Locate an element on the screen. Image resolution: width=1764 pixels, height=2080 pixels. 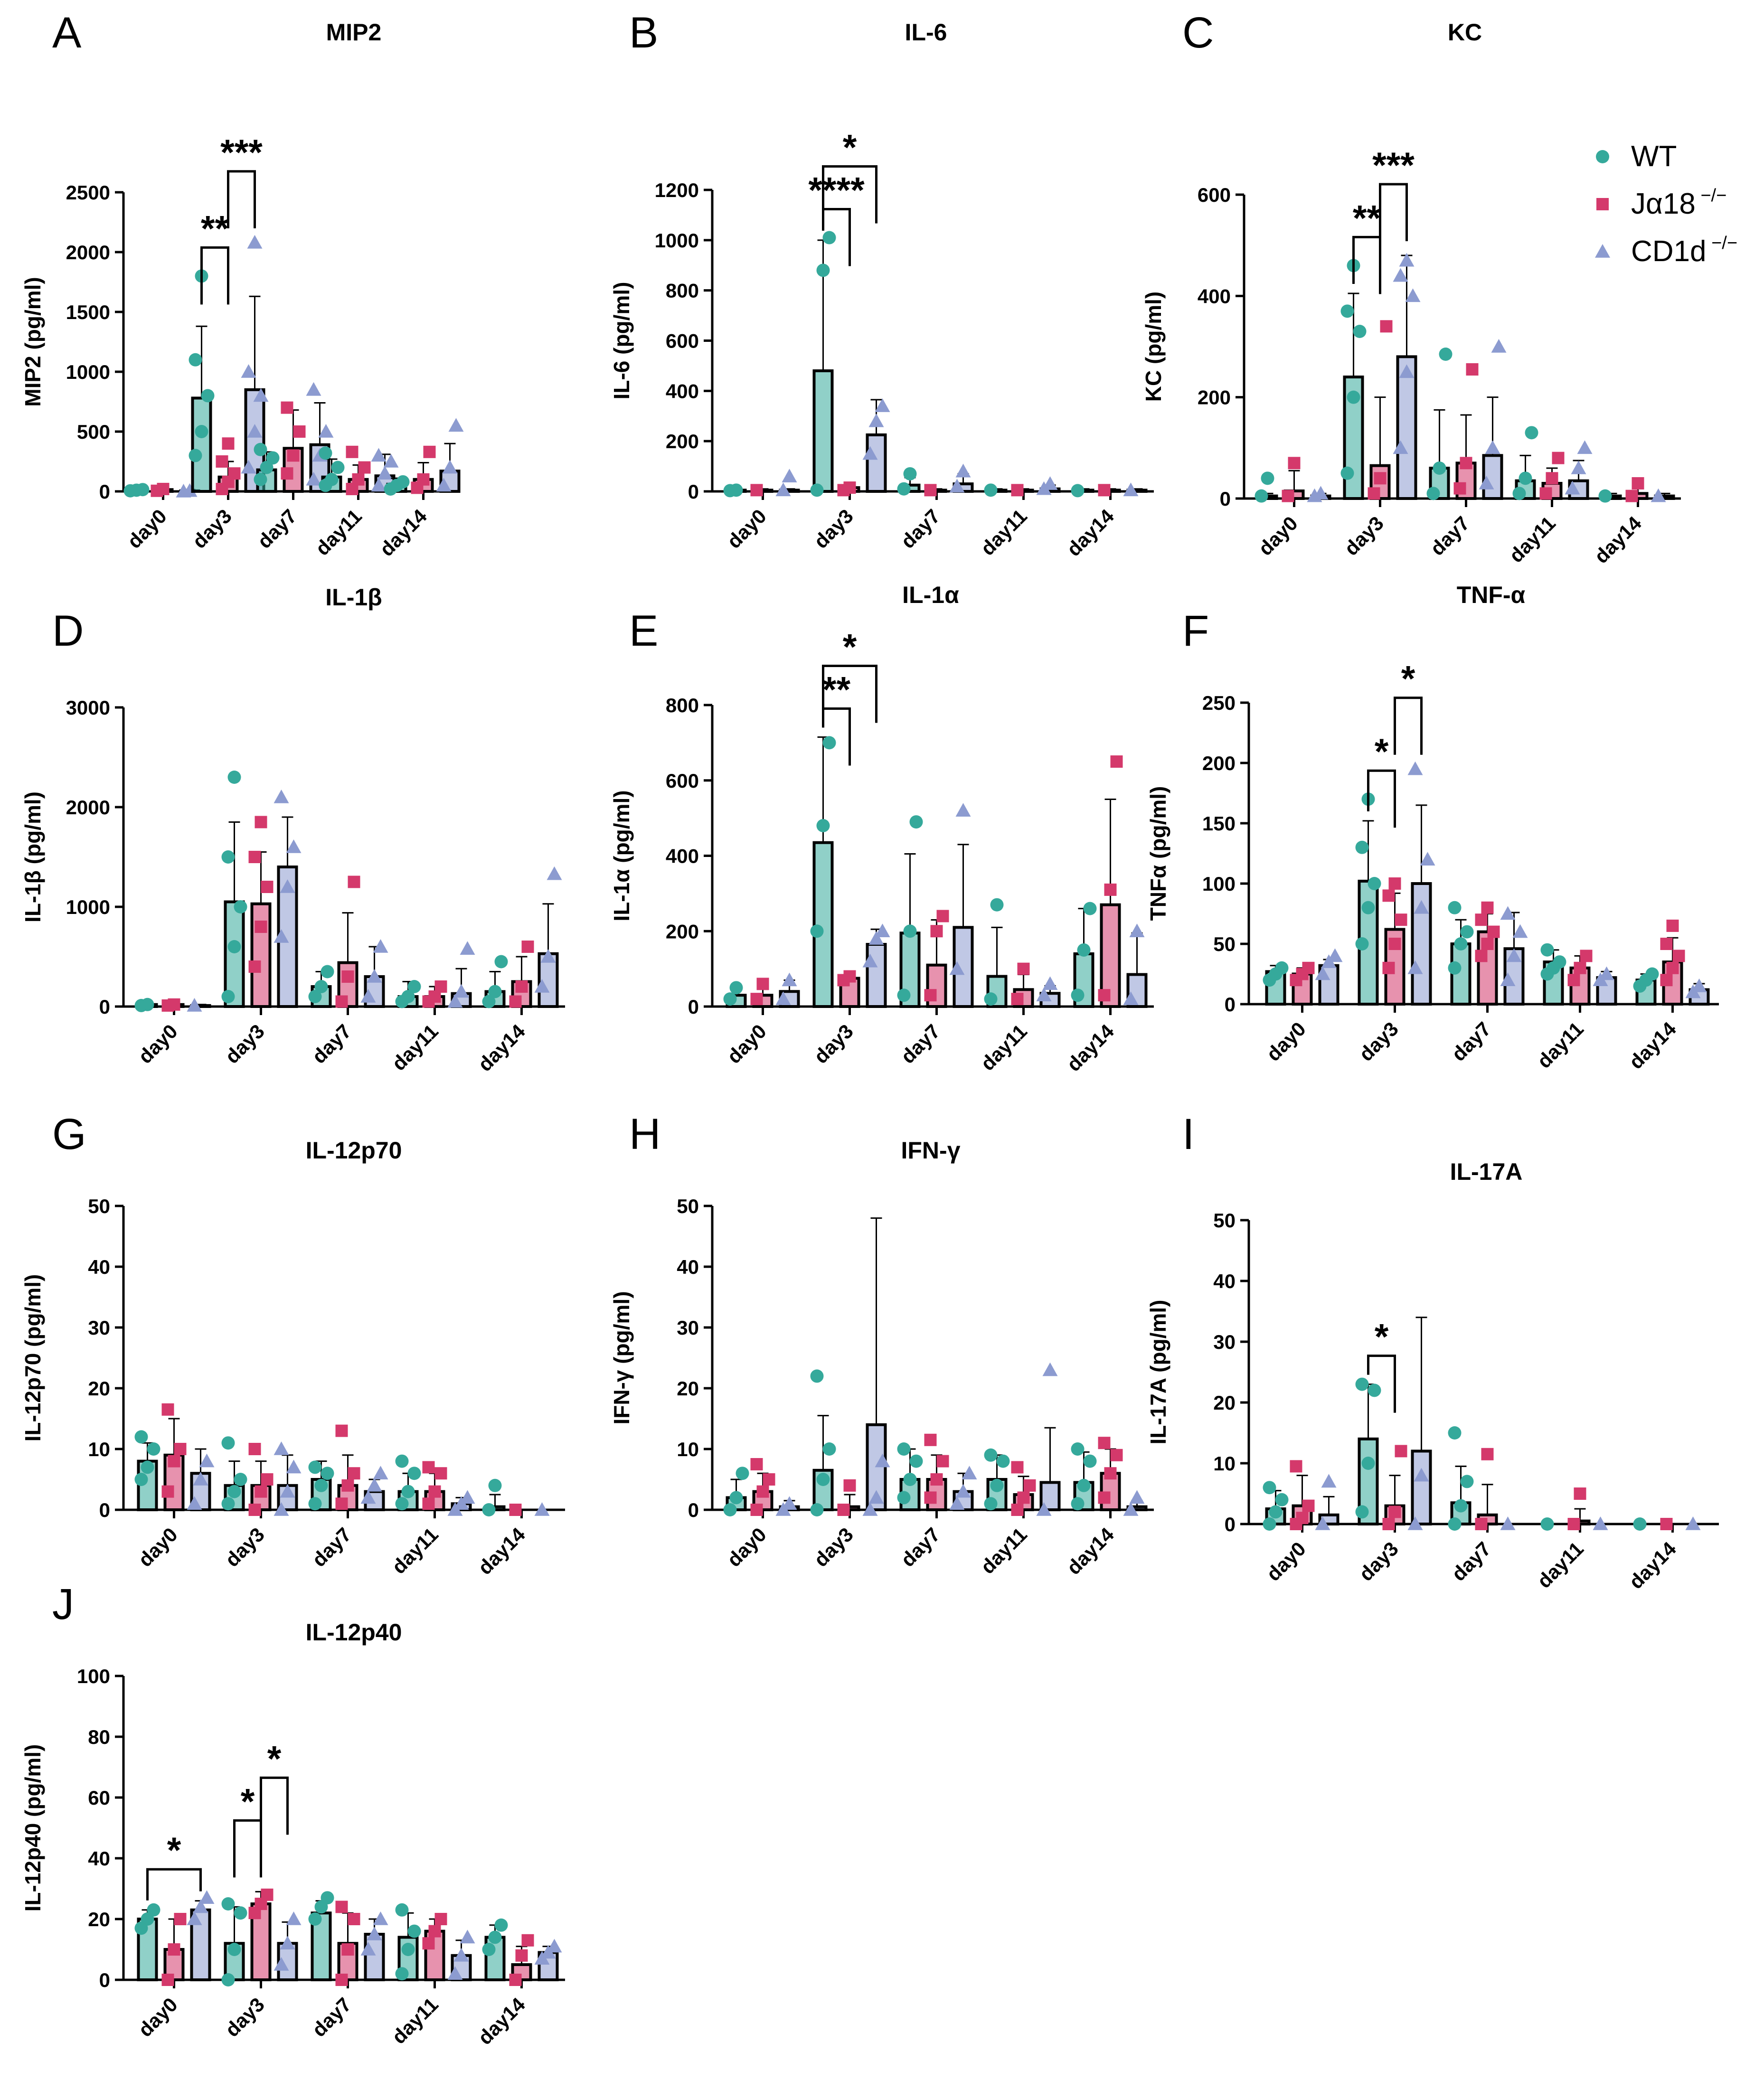
significance-label: *** is located at coordinates (241, 152).